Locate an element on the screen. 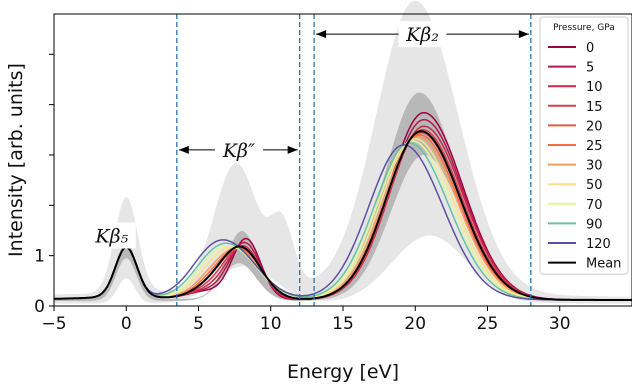 The height and width of the screenshot is (384, 632). x-tick-label: −5 is located at coordinates (53, 324).